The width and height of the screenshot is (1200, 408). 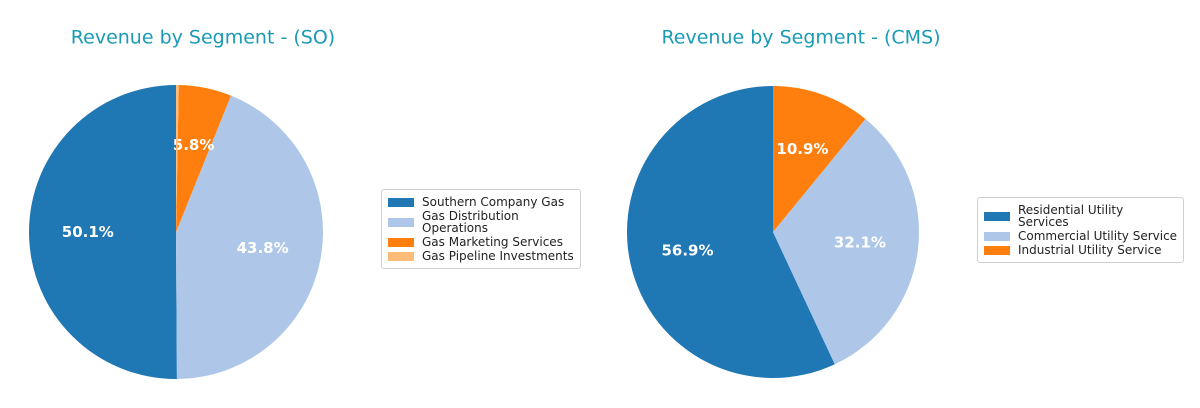 I want to click on legend-entry: Gas Pipeline Investments, so click(x=481, y=256).